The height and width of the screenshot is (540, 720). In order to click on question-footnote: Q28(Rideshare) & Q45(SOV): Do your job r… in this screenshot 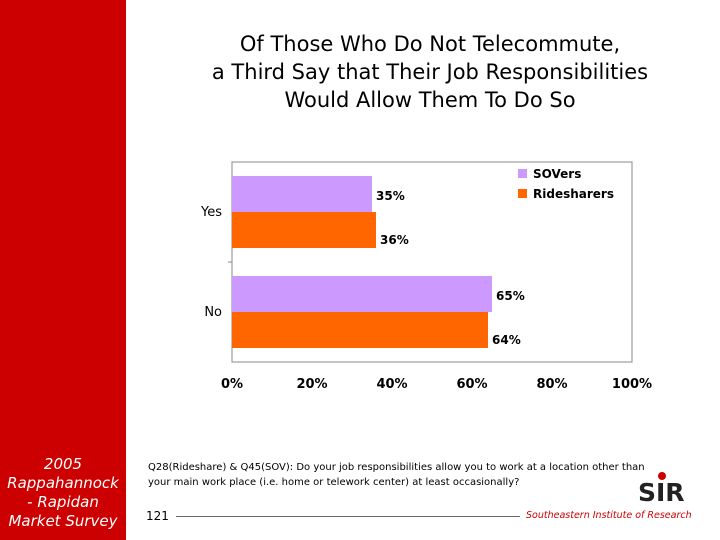, I will do `click(396, 475)`.